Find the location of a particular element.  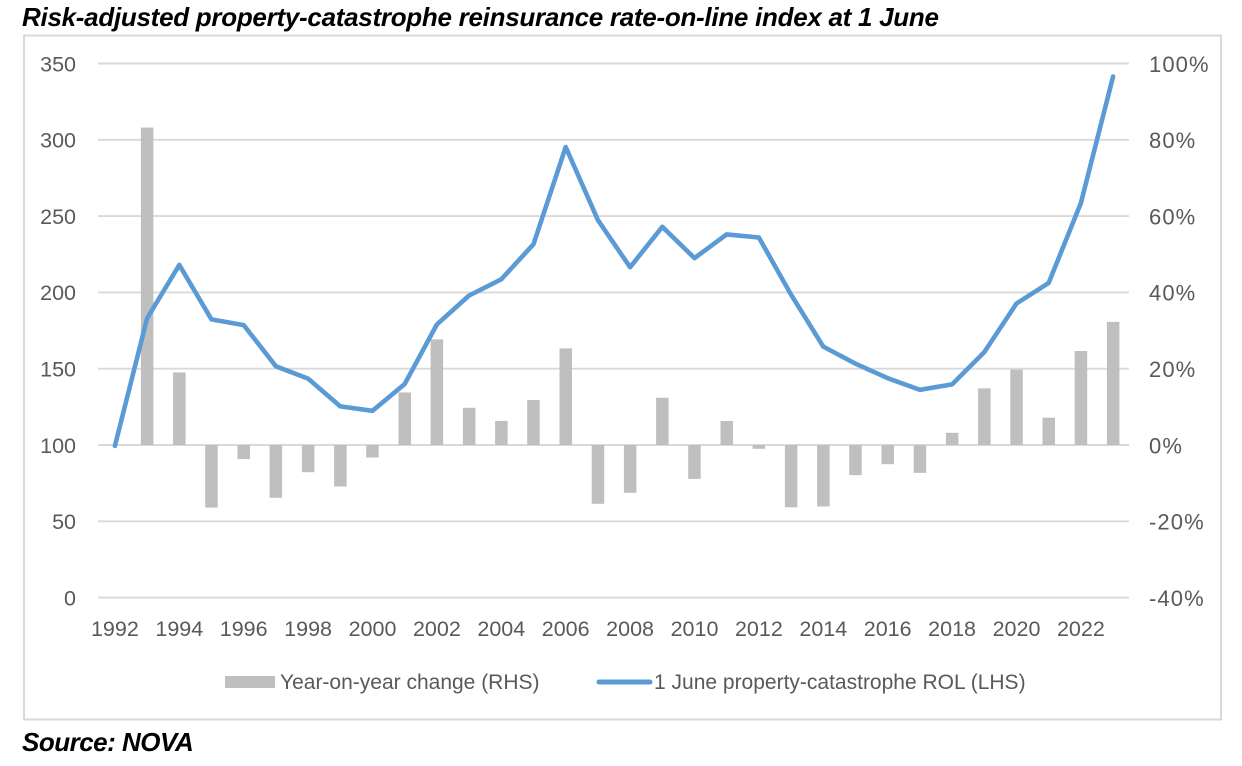

svg-text: 20% is located at coordinates (1172, 369).